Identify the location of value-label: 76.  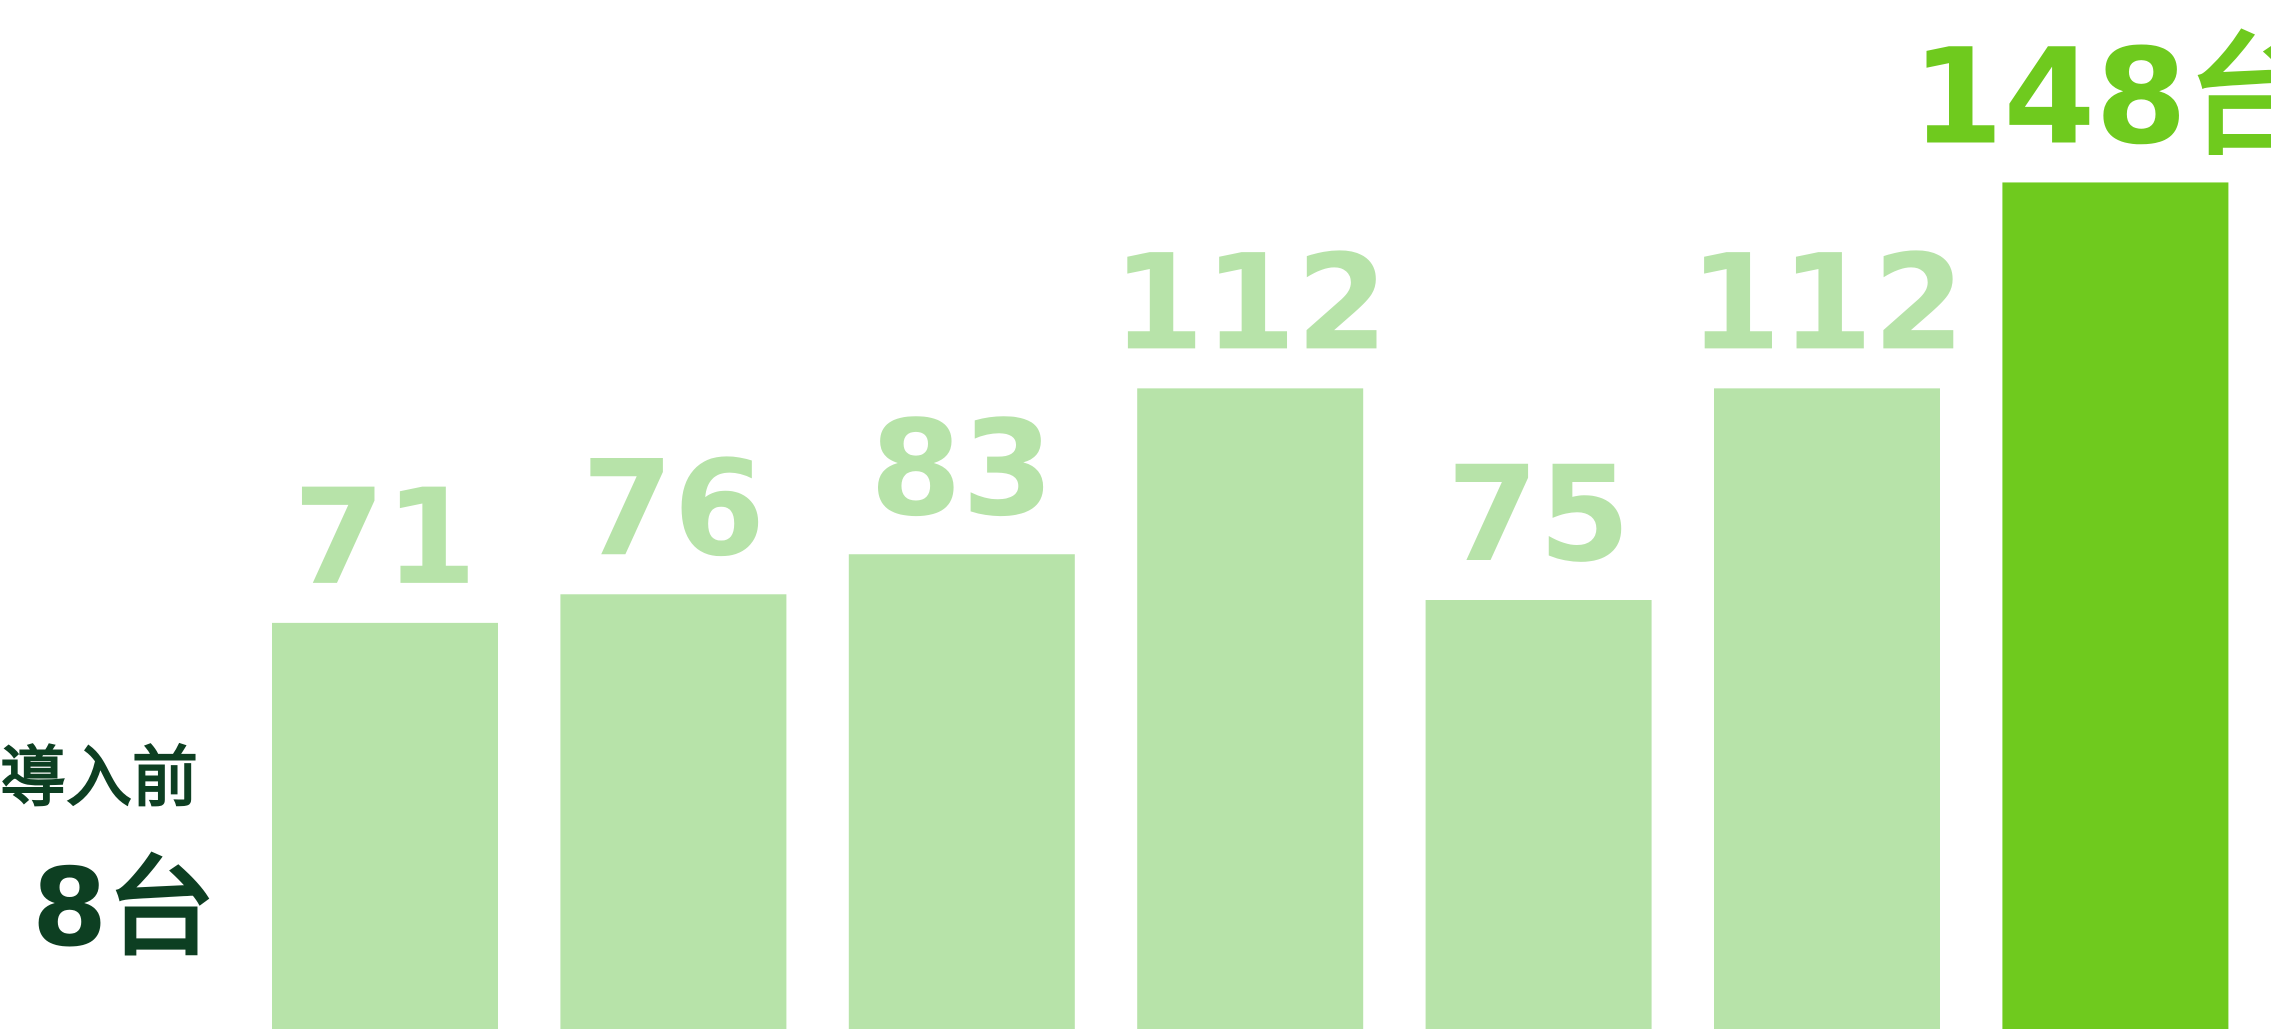
(674, 509).